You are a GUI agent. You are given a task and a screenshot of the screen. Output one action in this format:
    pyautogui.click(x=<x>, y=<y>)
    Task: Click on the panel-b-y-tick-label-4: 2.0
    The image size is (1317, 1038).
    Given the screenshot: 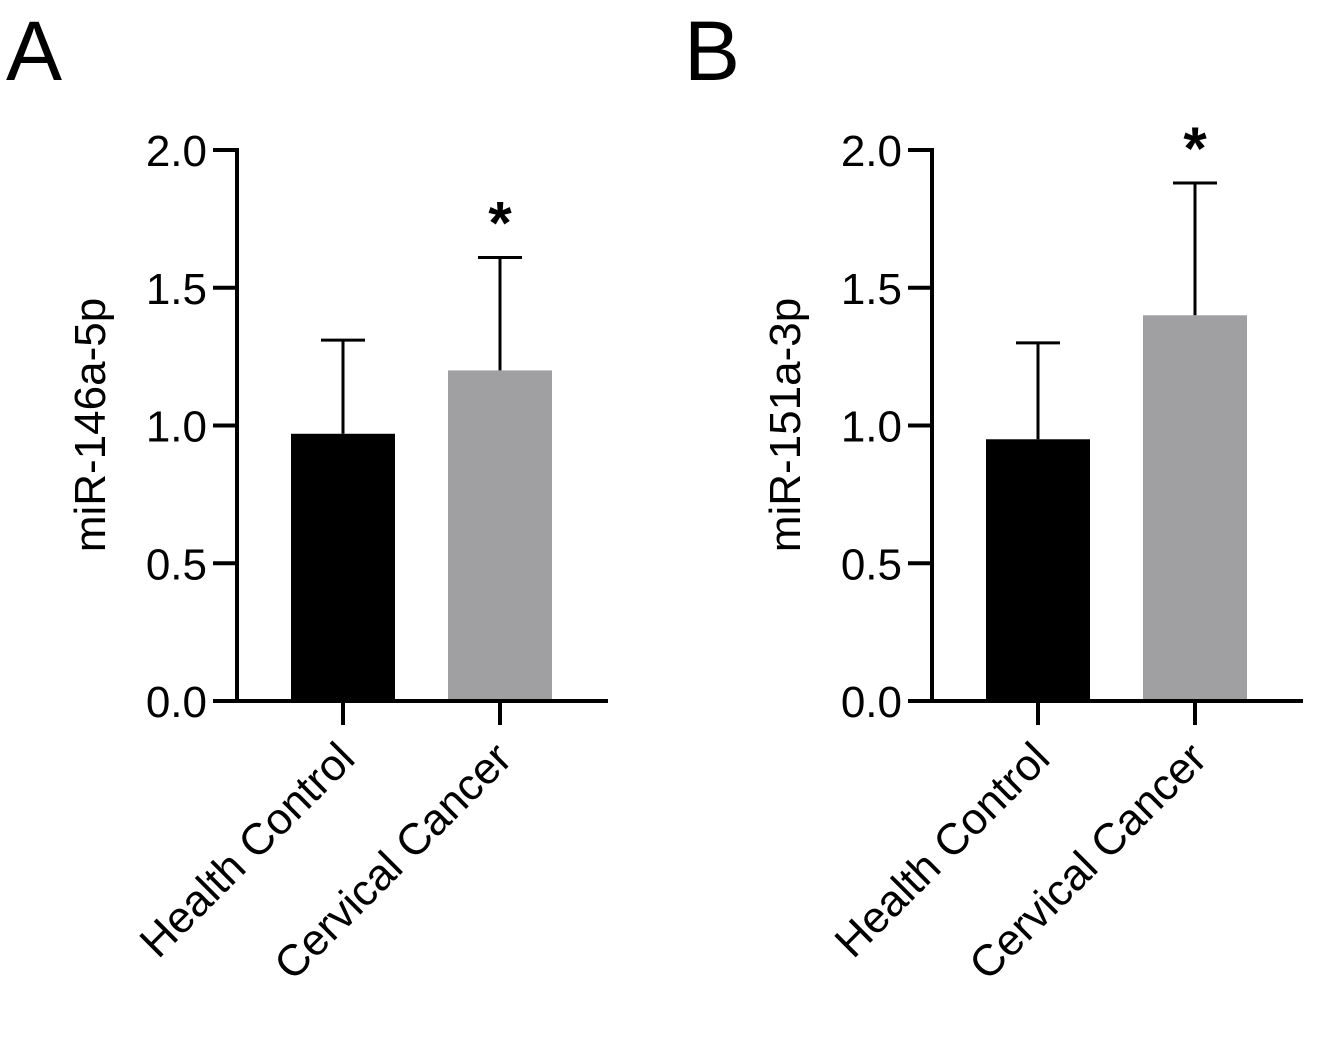 What is the action you would take?
    pyautogui.click(x=871, y=151)
    